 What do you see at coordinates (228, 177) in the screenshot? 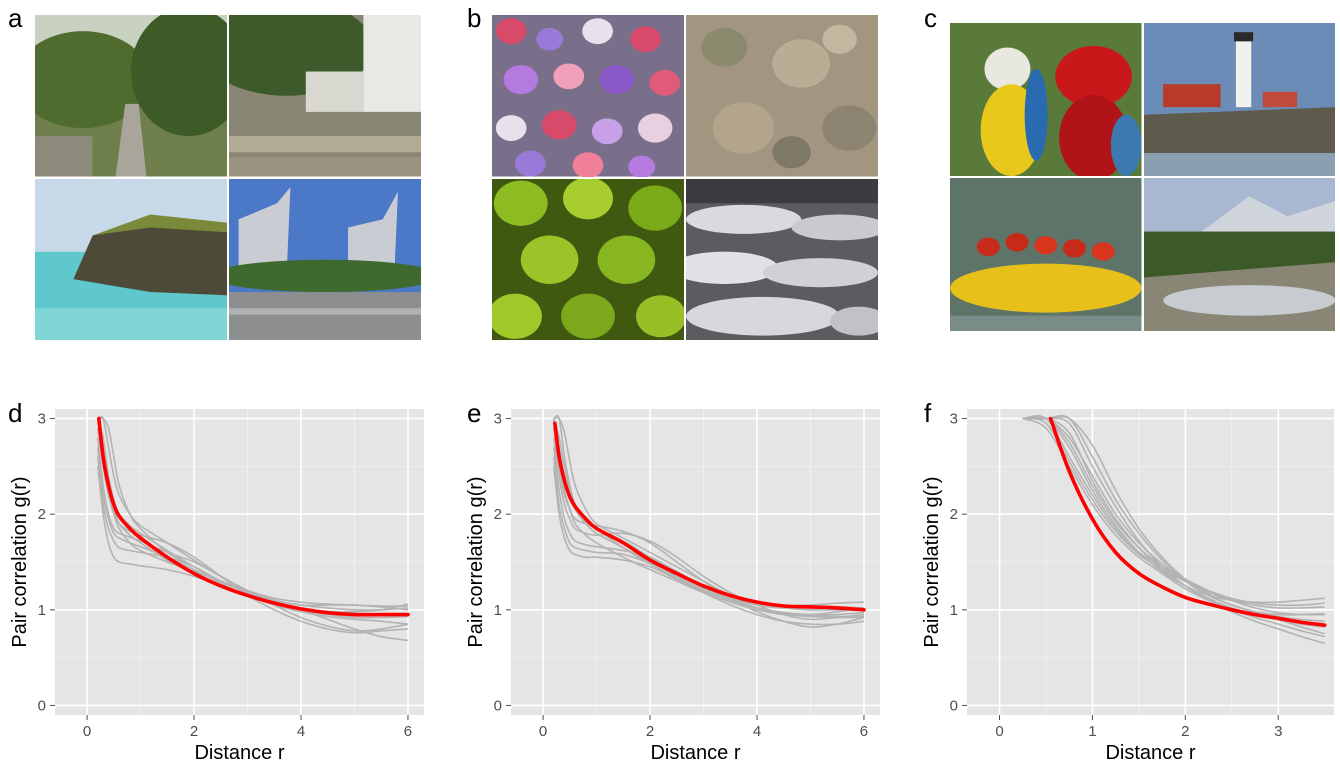
I see `image-panel-a` at bounding box center [228, 177].